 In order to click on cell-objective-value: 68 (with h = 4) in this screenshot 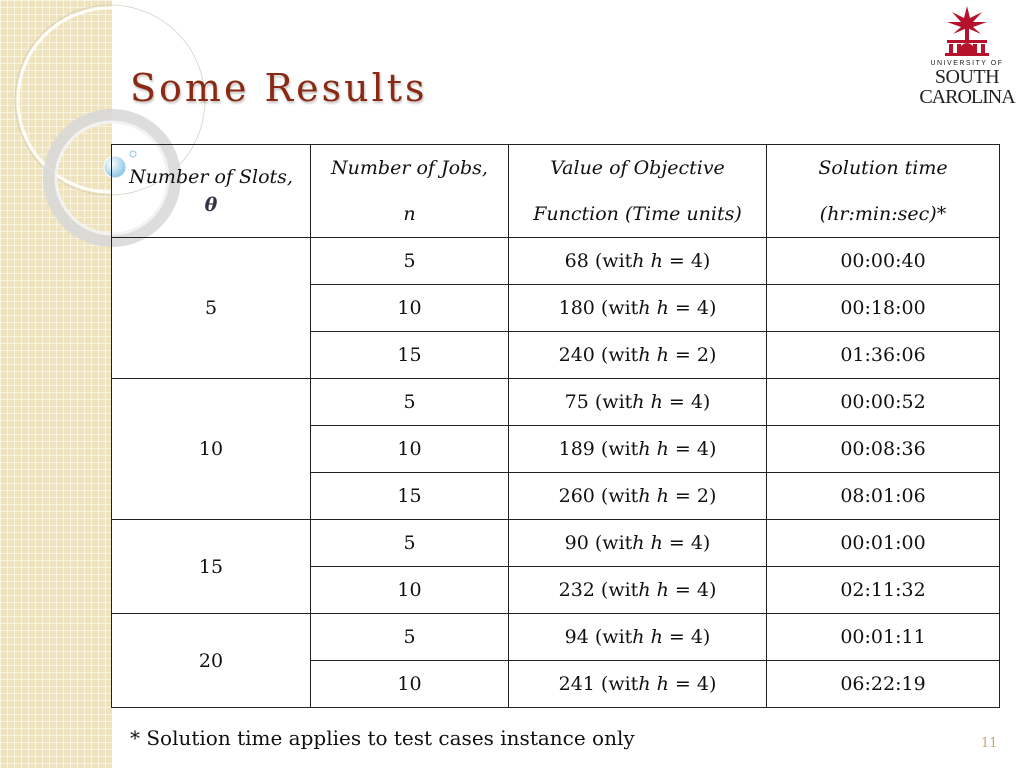, I will do `click(637, 261)`.